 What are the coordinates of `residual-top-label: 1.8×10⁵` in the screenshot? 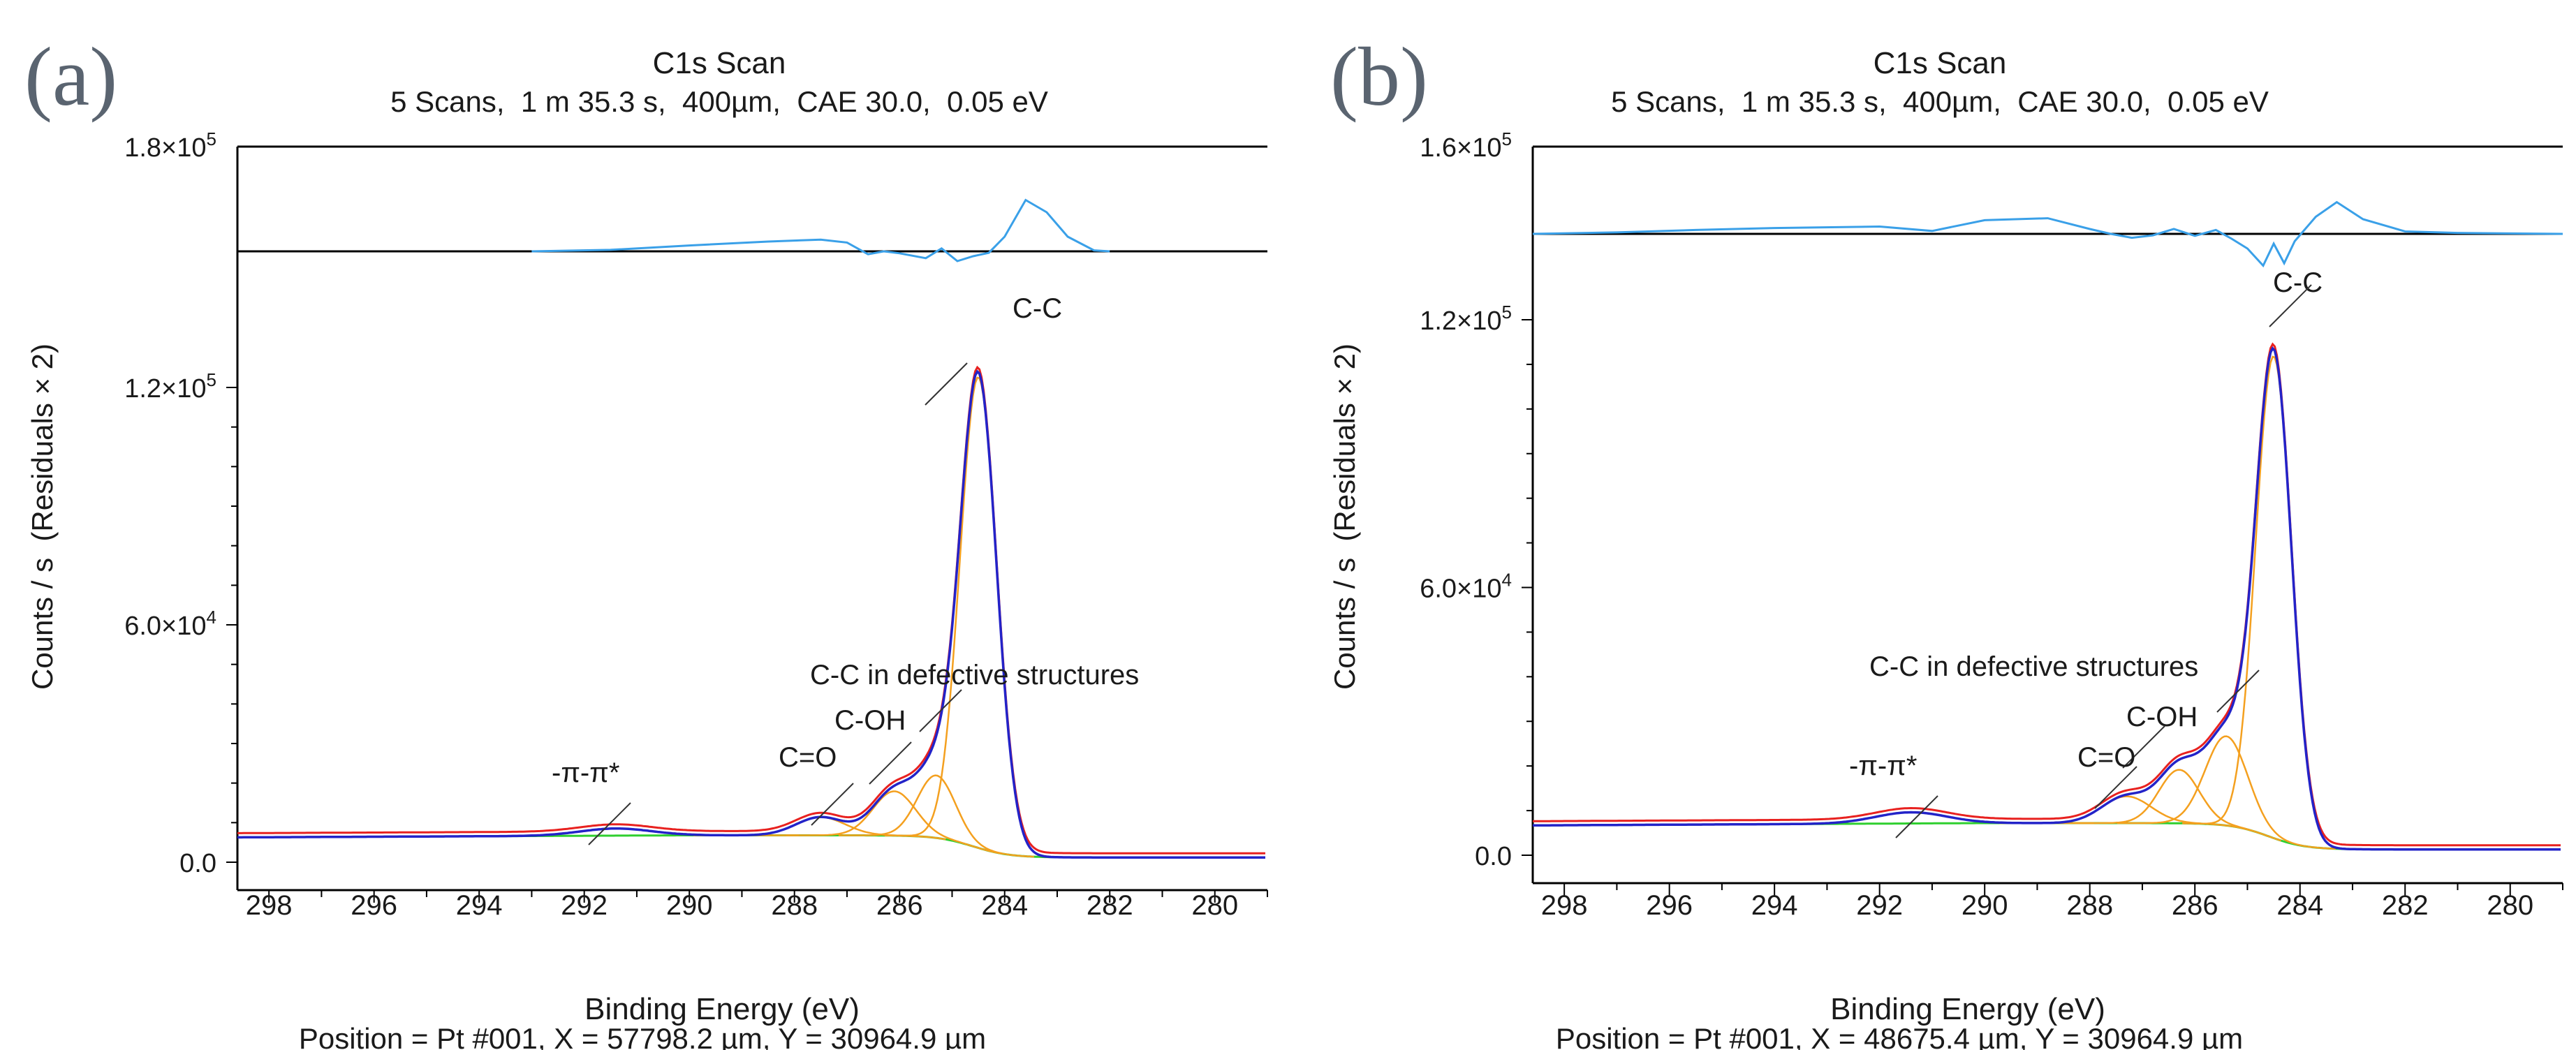 It's located at (170, 145).